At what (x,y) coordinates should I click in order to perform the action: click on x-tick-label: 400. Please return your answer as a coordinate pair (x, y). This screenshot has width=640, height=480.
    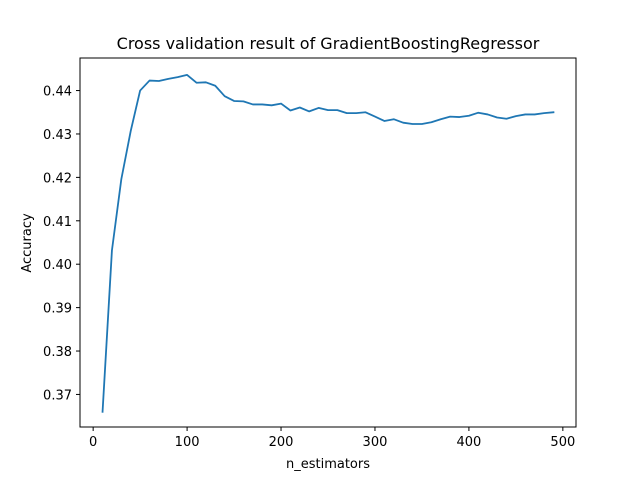
    Looking at the image, I should click on (468, 442).